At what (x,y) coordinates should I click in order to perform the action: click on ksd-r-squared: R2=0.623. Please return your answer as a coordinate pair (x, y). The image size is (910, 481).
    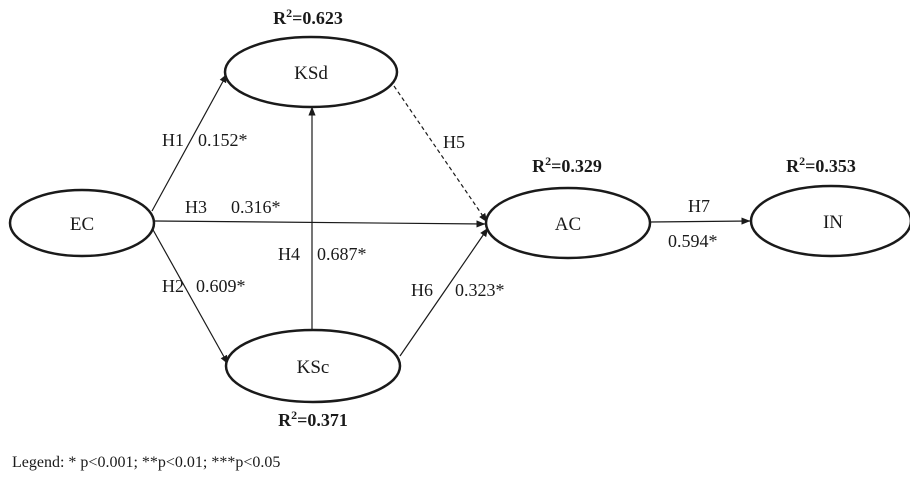
    Looking at the image, I should click on (308, 17).